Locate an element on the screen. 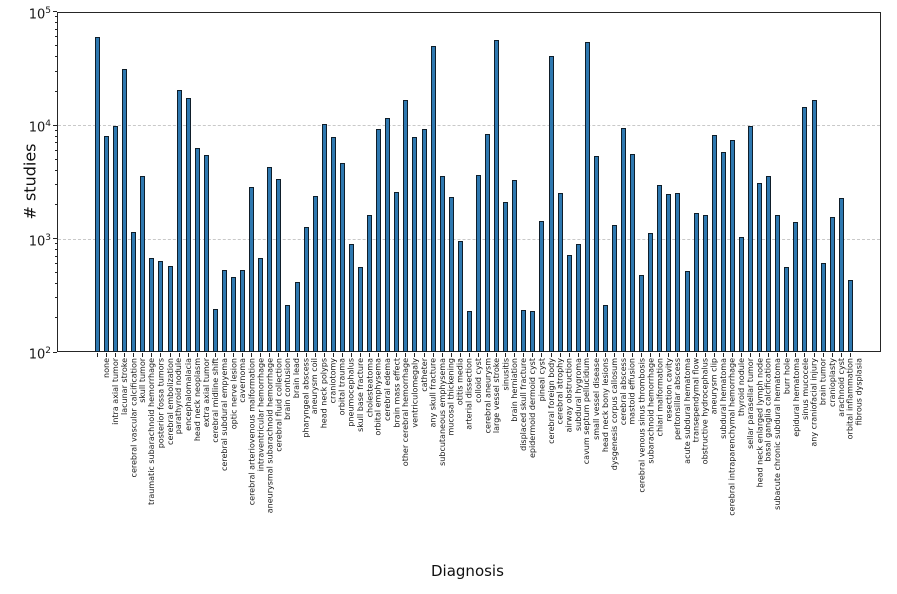  x-tick-label: orbital trauma is located at coordinates (342, 387).